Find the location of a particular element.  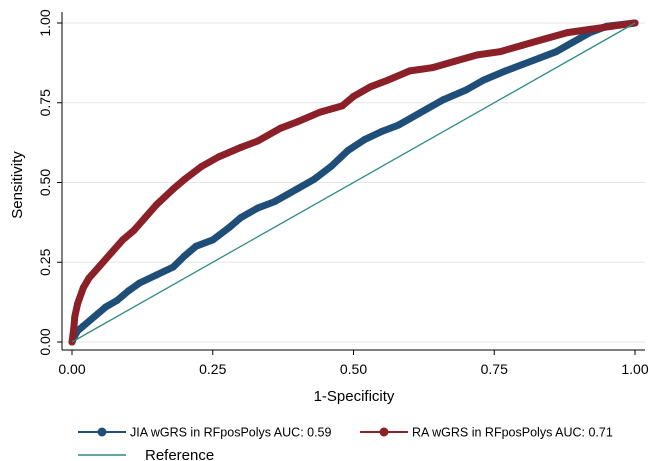

x-axis-title: 1-Specificity is located at coordinates (354, 396).